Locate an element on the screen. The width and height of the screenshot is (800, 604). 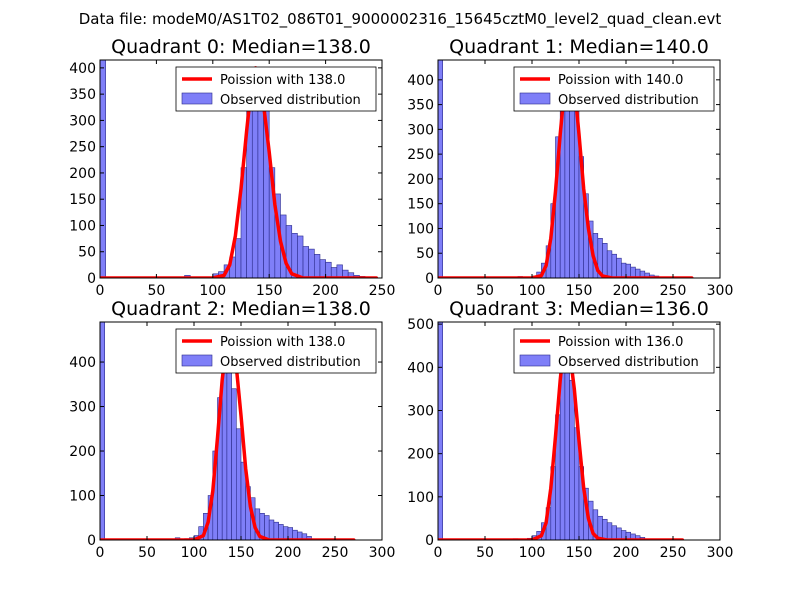
subplot-title: Quadrant 2: Median=138.0 is located at coordinates (241, 309).